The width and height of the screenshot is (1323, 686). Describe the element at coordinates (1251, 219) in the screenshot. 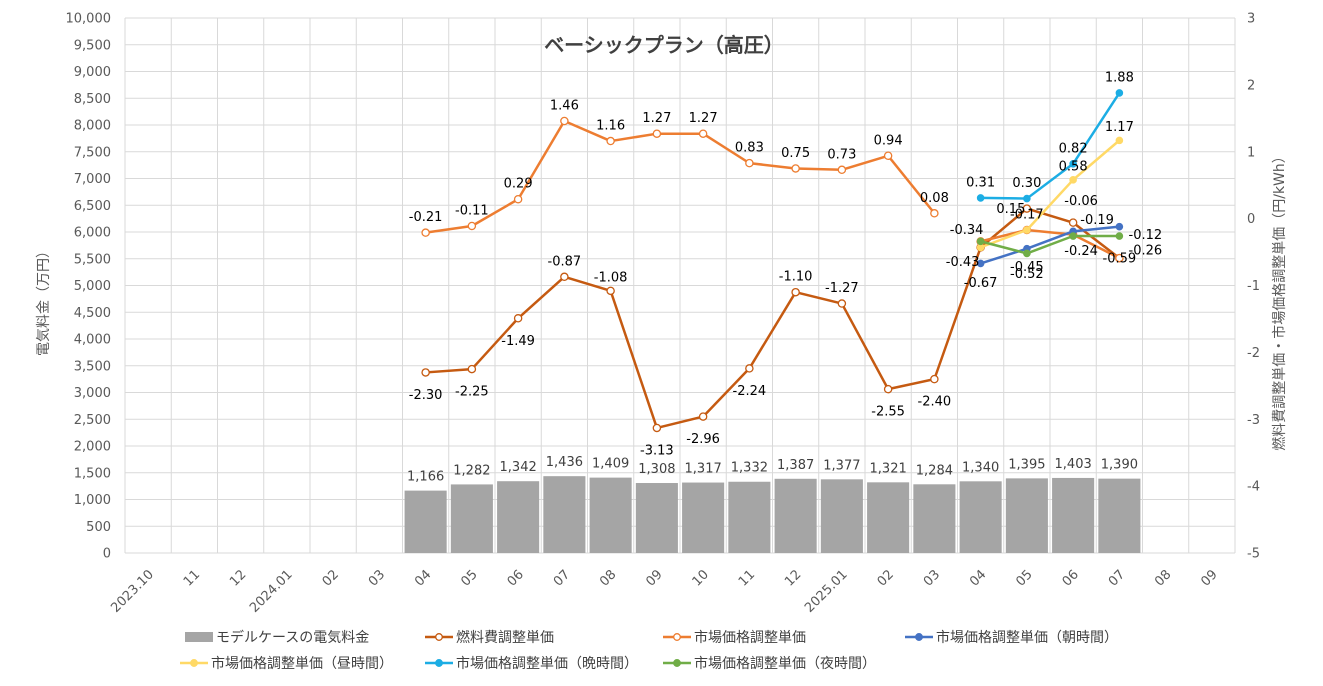

I see `y-right-tick-label: 0` at that location.